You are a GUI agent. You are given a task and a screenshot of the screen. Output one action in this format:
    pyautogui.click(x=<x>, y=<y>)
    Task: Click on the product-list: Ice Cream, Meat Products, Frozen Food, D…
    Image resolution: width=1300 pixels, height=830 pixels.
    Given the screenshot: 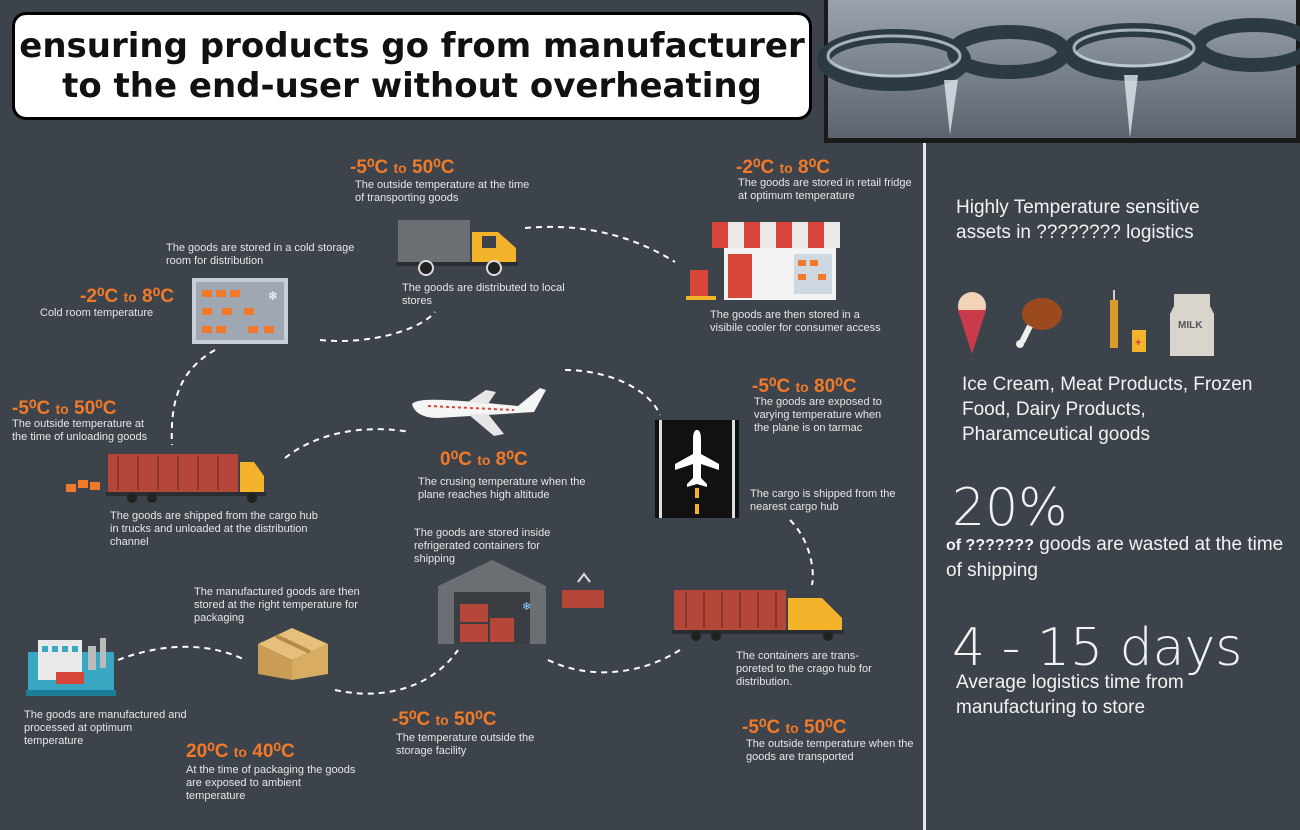 What is the action you would take?
    pyautogui.click(x=1107, y=409)
    